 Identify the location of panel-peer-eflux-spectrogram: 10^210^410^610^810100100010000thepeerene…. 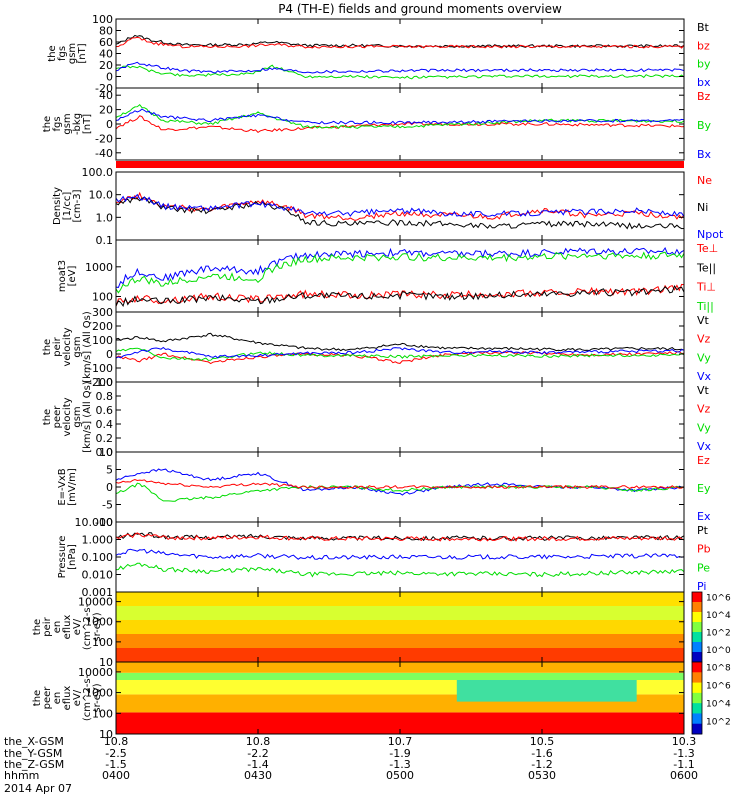
(381, 701).